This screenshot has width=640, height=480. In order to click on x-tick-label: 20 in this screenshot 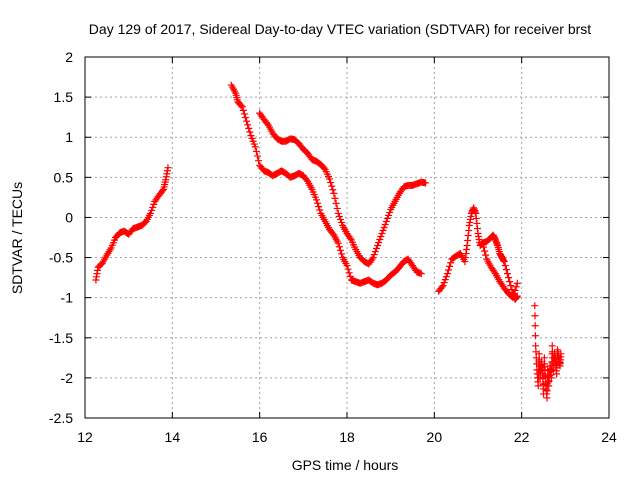, I will do `click(435, 437)`.